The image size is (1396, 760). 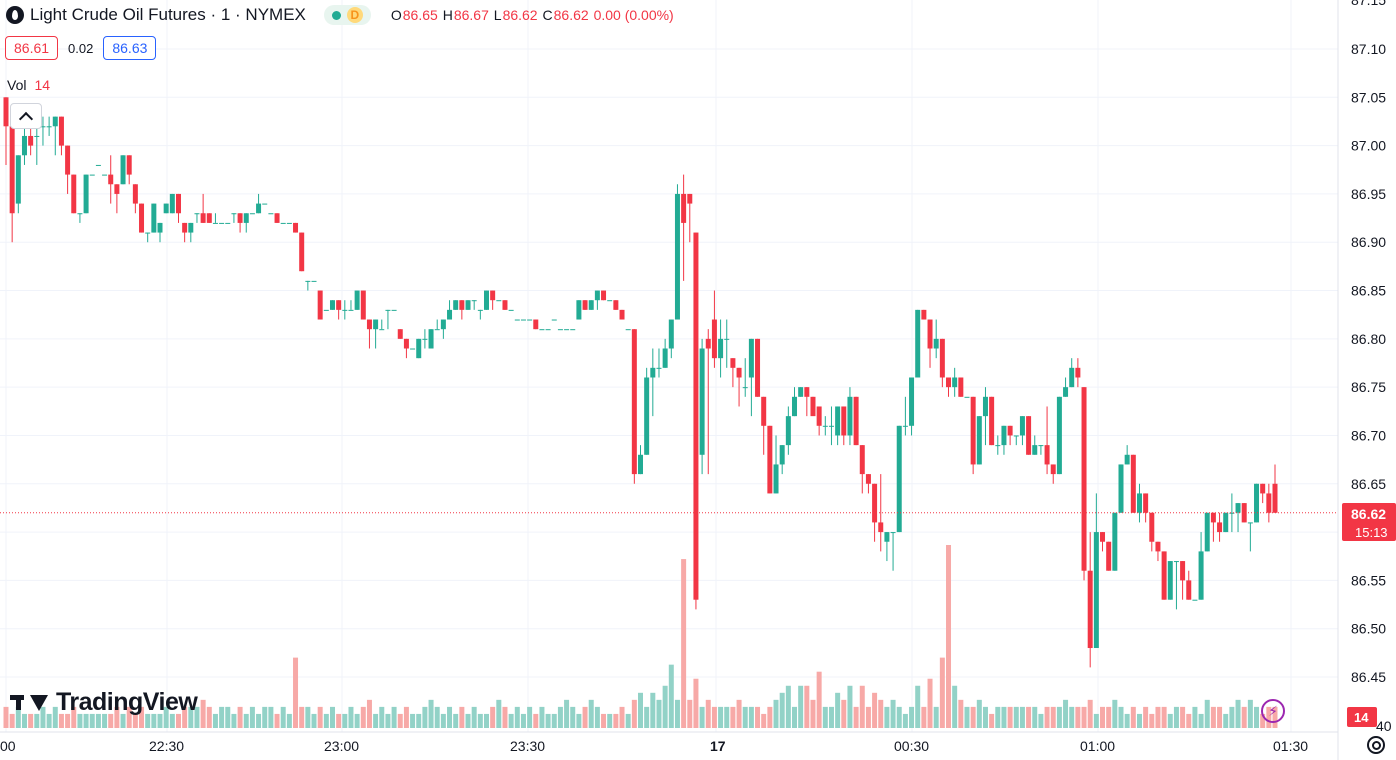 What do you see at coordinates (347, 15) in the screenshot?
I see `market-status: D` at bounding box center [347, 15].